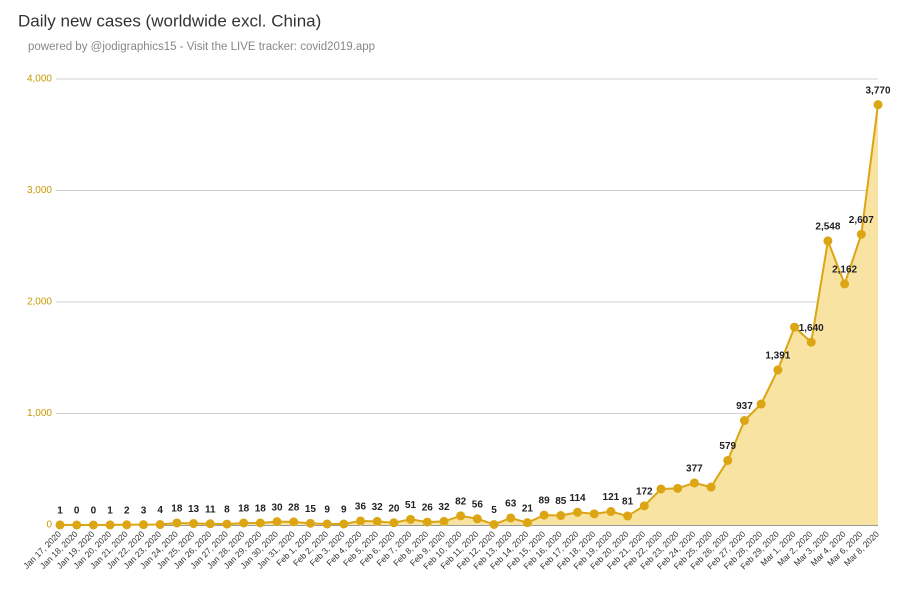 The height and width of the screenshot is (602, 900). Describe the element at coordinates (561, 501) in the screenshot. I see `data-label: 85` at that location.